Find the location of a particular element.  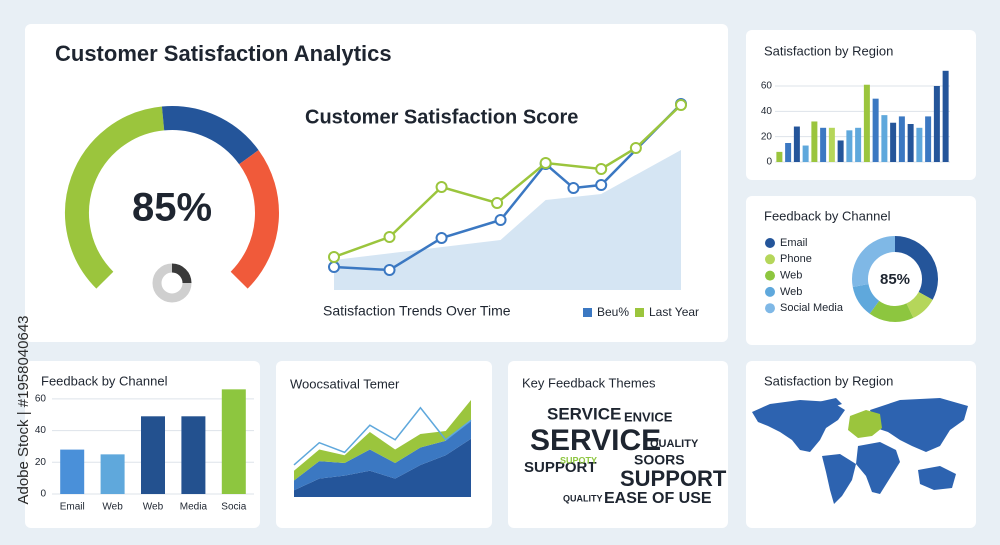

chart-title: Woocsatival Temer is located at coordinates (345, 383).